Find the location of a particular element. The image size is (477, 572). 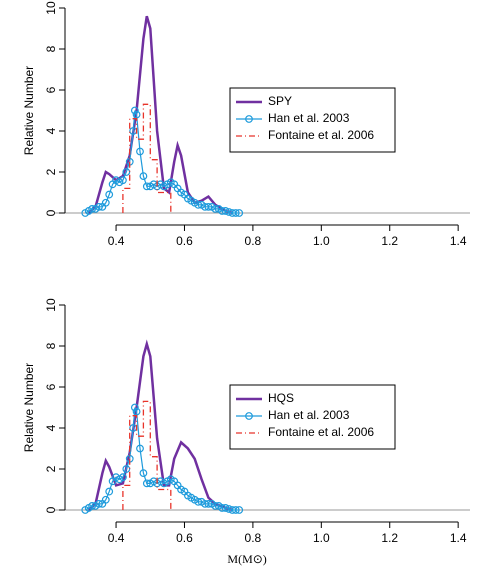

x-axis-label: M(M⊙) is located at coordinates (246, 559).